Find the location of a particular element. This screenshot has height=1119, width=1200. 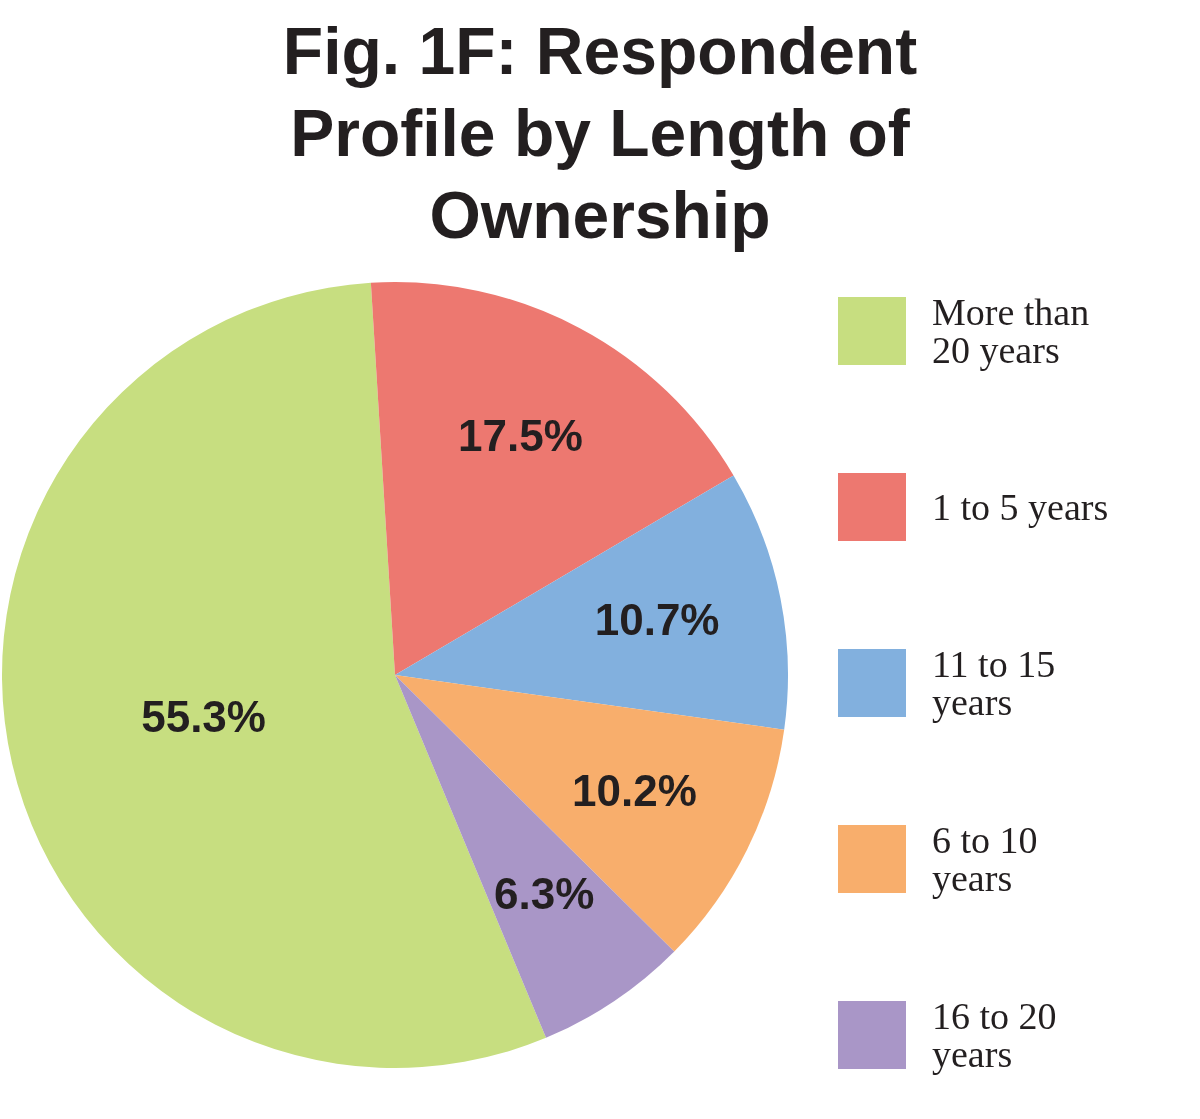

legend-label: 6 to 10 years is located at coordinates (985, 859).